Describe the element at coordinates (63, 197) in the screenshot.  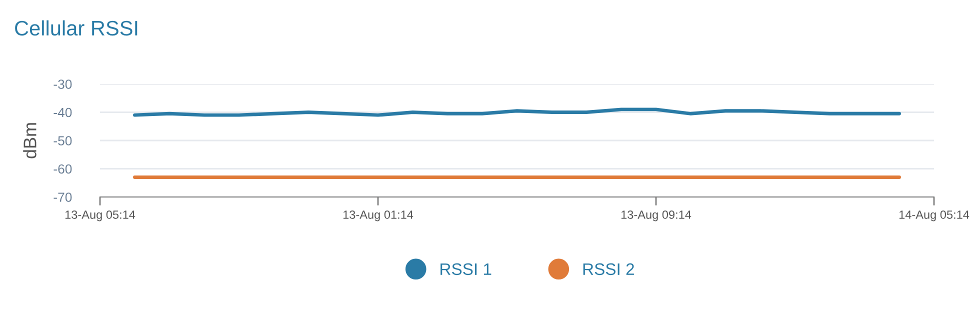
I see `y-tick-label: -70` at that location.